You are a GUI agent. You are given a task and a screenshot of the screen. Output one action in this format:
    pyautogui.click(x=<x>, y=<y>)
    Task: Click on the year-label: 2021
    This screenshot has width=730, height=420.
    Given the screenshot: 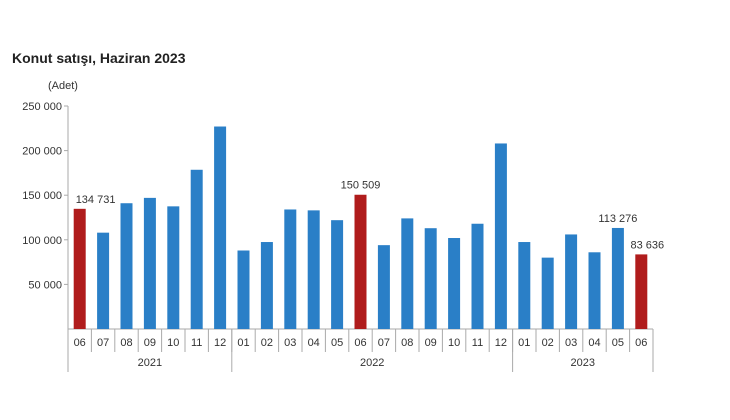 What is the action you would take?
    pyautogui.click(x=150, y=363)
    